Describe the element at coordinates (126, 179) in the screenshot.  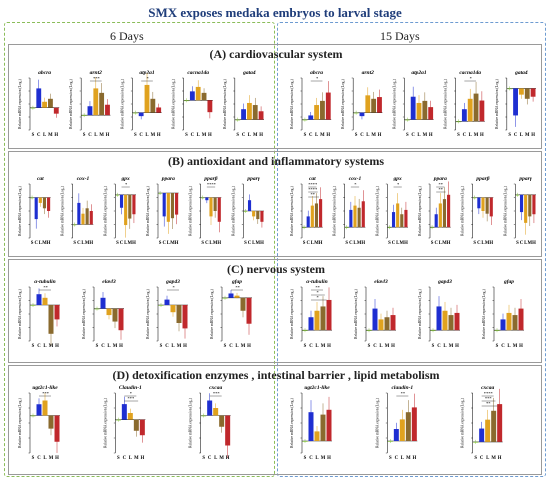
I see `gene-label: gpx` at that location.